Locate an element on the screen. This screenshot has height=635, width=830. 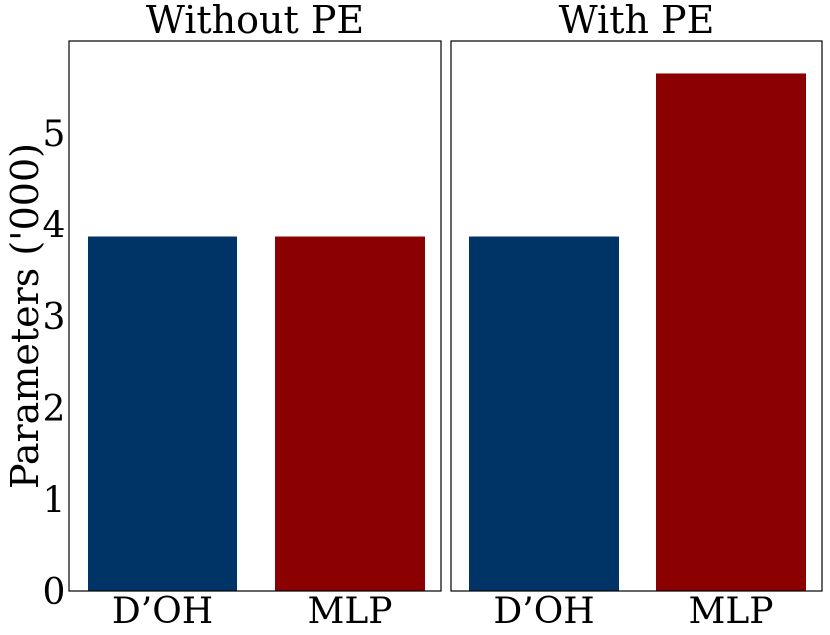
y-axis-label: Parameters ('000) is located at coordinates (25, 316).